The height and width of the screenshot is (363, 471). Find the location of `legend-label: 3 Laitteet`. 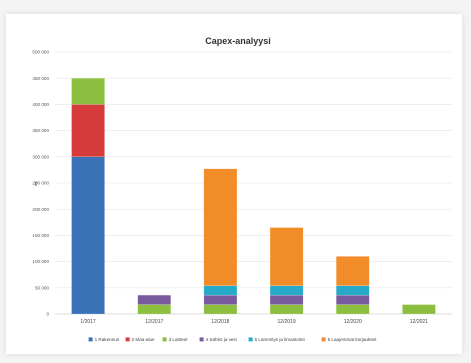

legend-label: 3 Laitteet is located at coordinates (179, 339).